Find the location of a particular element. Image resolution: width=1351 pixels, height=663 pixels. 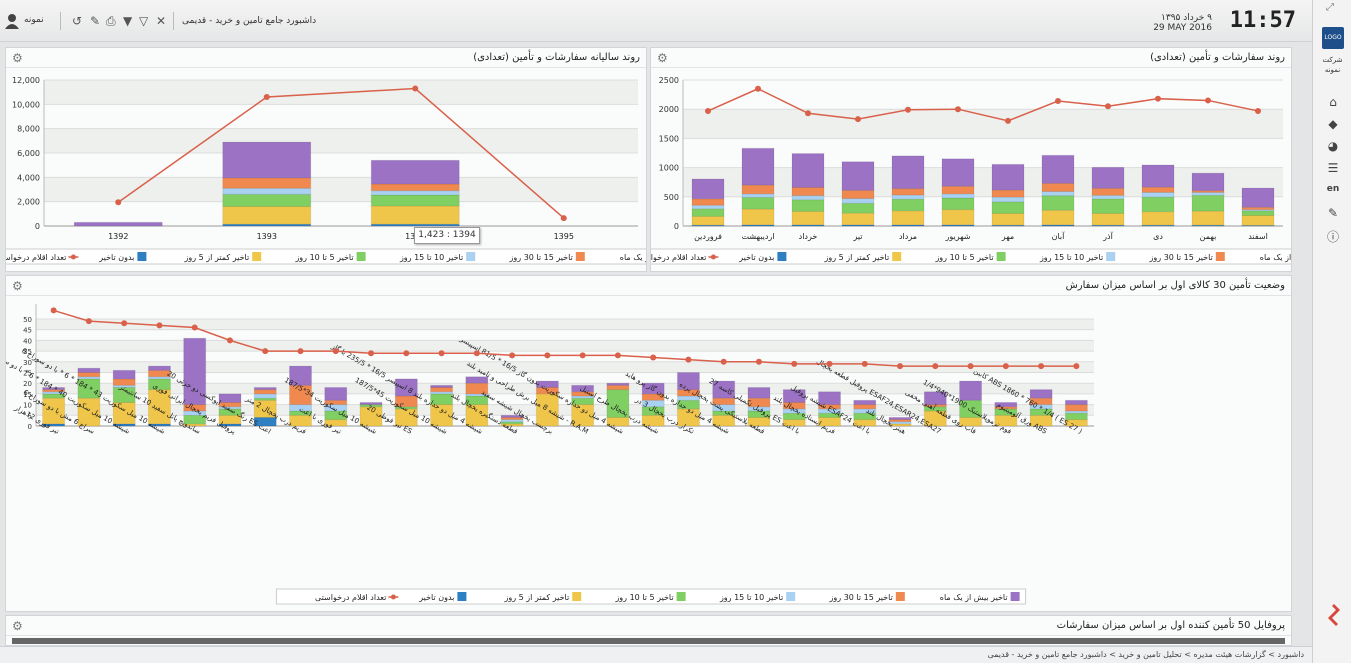

language-toggle: en is located at coordinates (1333, 189).